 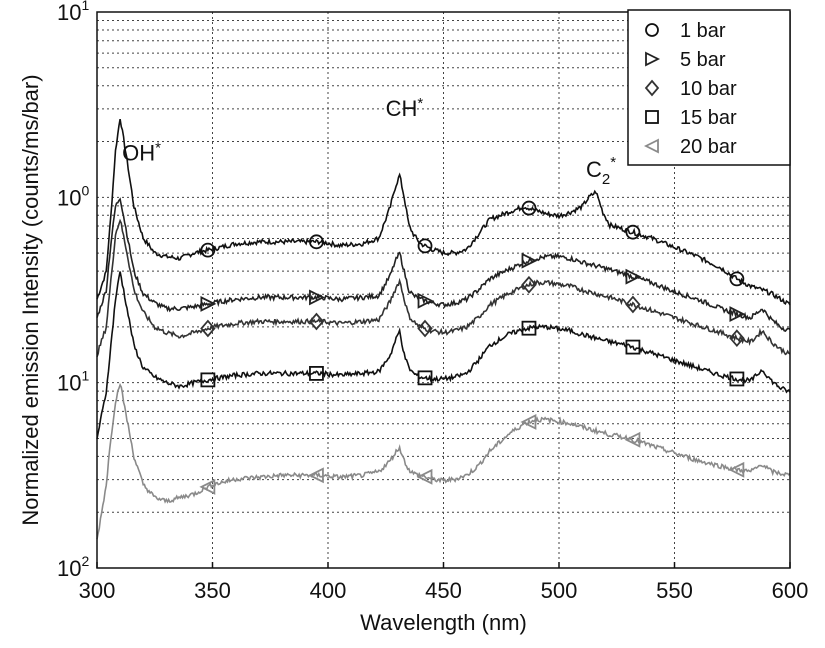 I want to click on x-tick-label: 550, so click(x=674, y=590).